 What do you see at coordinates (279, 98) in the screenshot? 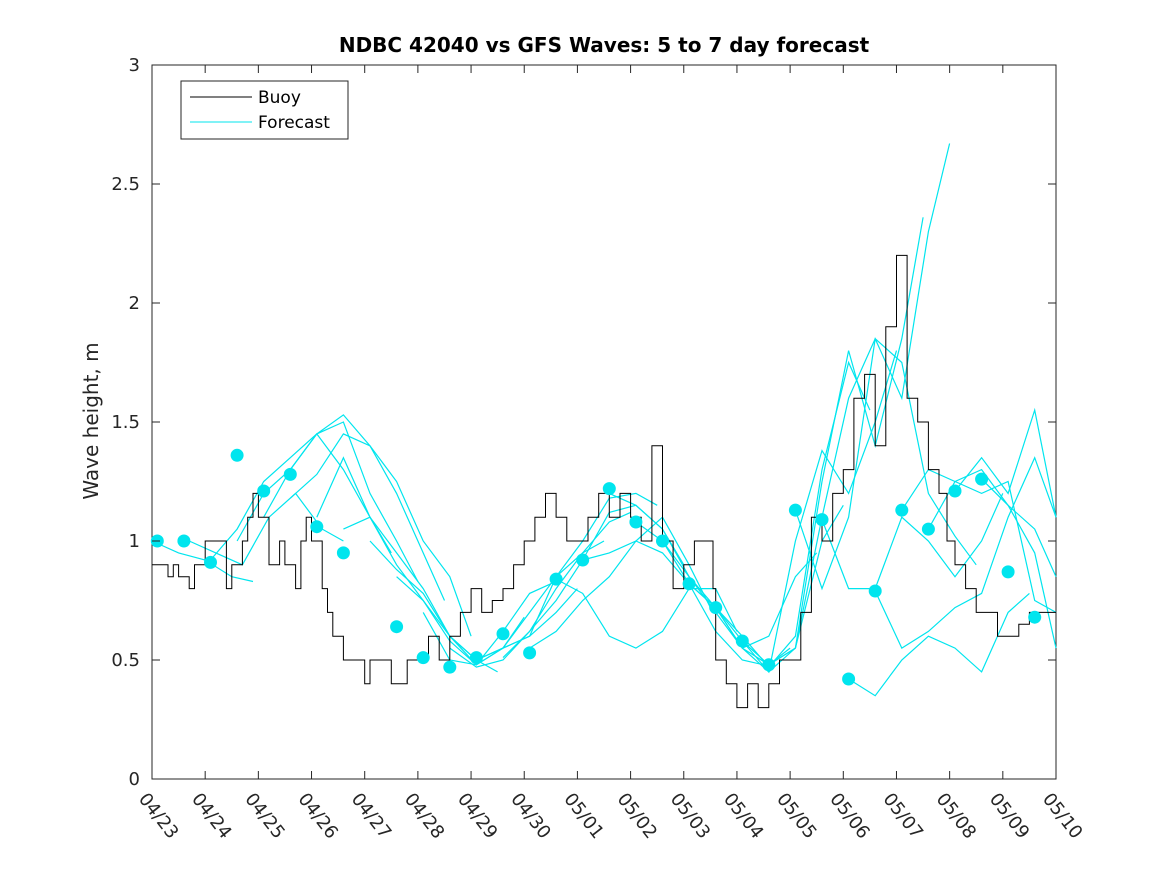
I see `legend-label-buoy: Buoy` at bounding box center [279, 98].